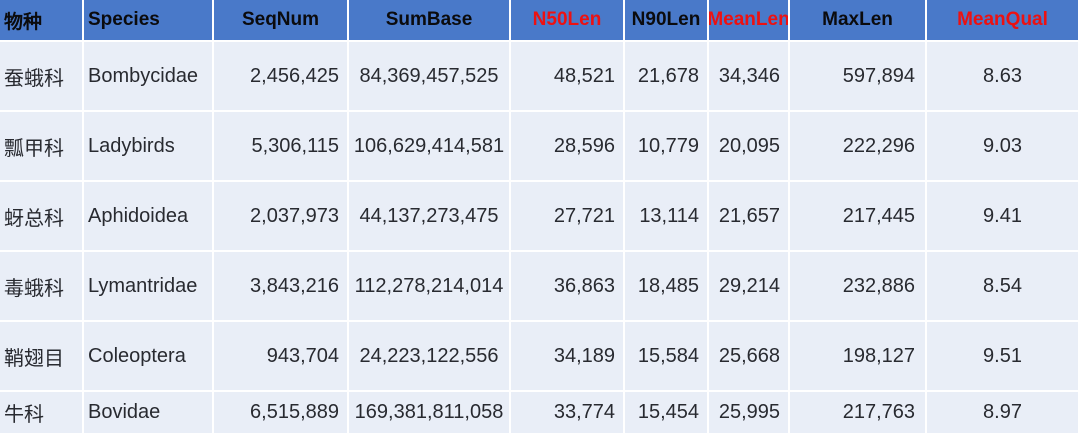  Describe the element at coordinates (280, 356) in the screenshot. I see `cell-seqnum: 943,704` at that location.